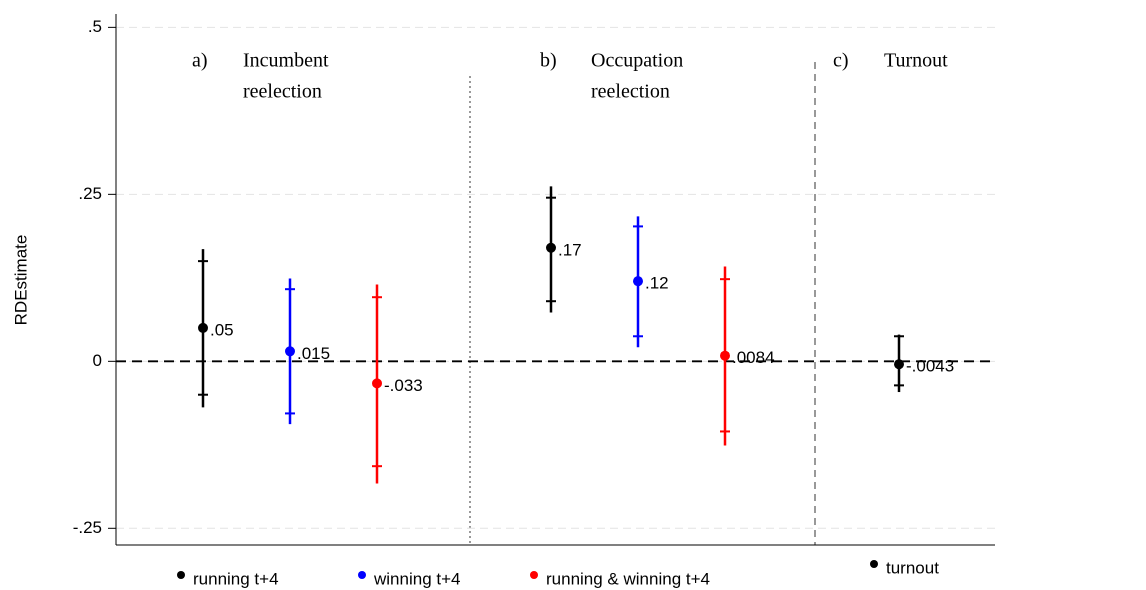 The height and width of the screenshot is (590, 1146). I want to click on legend-label: running t+4, so click(236, 578).